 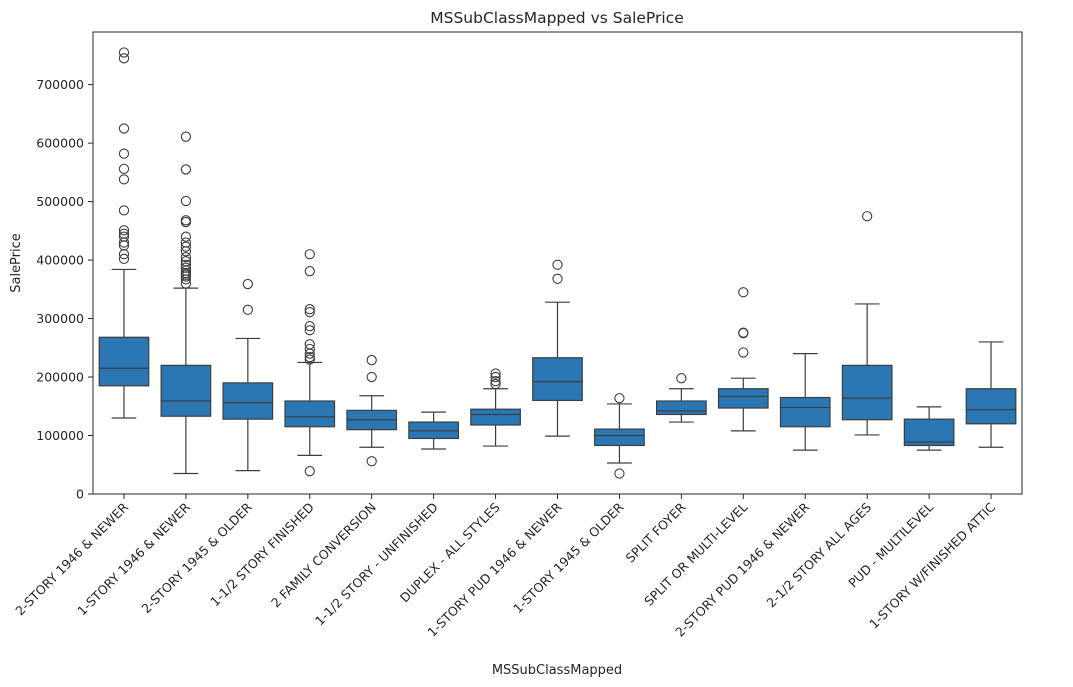 What do you see at coordinates (932, 565) in the screenshot?
I see `x-tick-label: 1-STORY W/FINISHED ATTIC` at bounding box center [932, 565].